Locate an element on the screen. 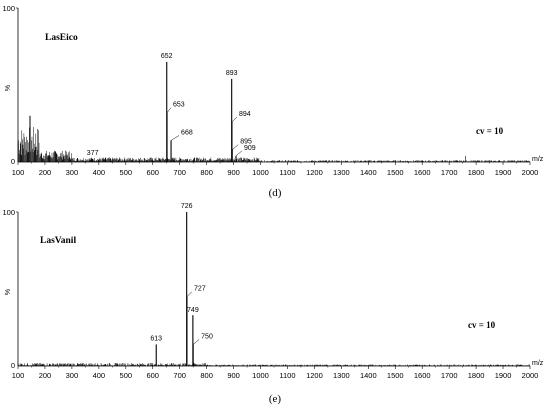 This screenshot has width=550, height=412. peak-label-726: 726 is located at coordinates (187, 206).